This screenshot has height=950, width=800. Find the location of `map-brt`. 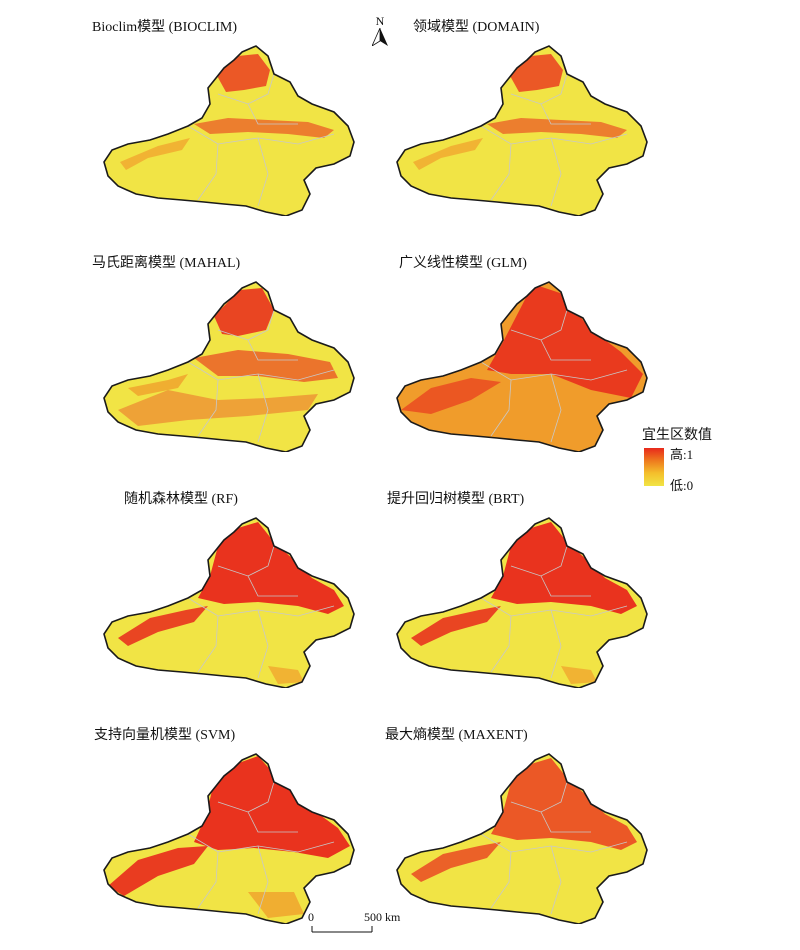

map-brt is located at coordinates (522, 602).